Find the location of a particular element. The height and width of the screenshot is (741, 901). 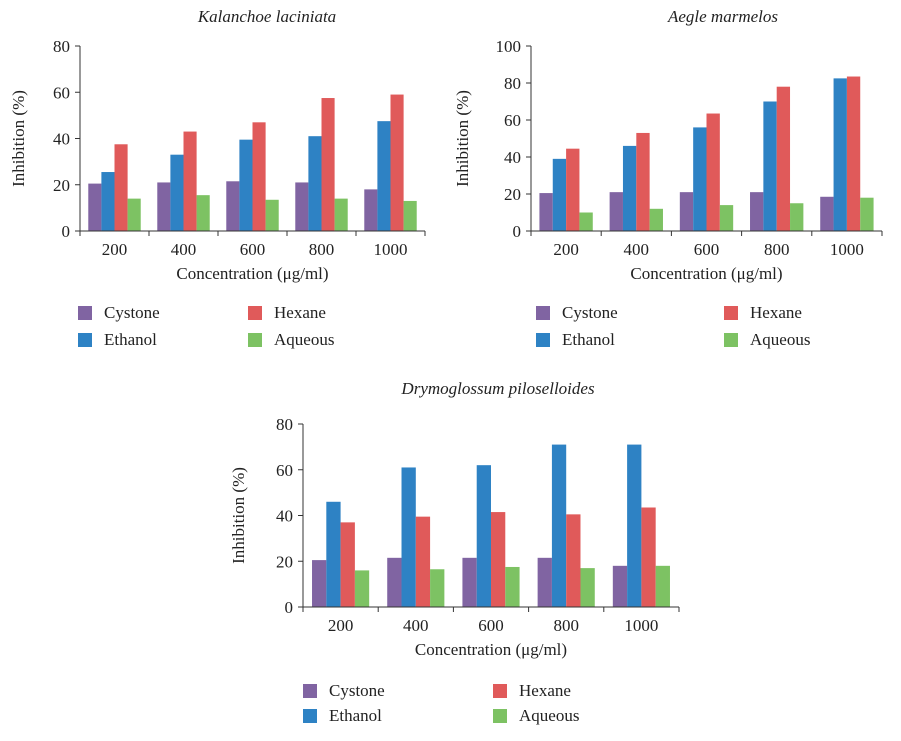

x-tick-label: 200 is located at coordinates (115, 249).